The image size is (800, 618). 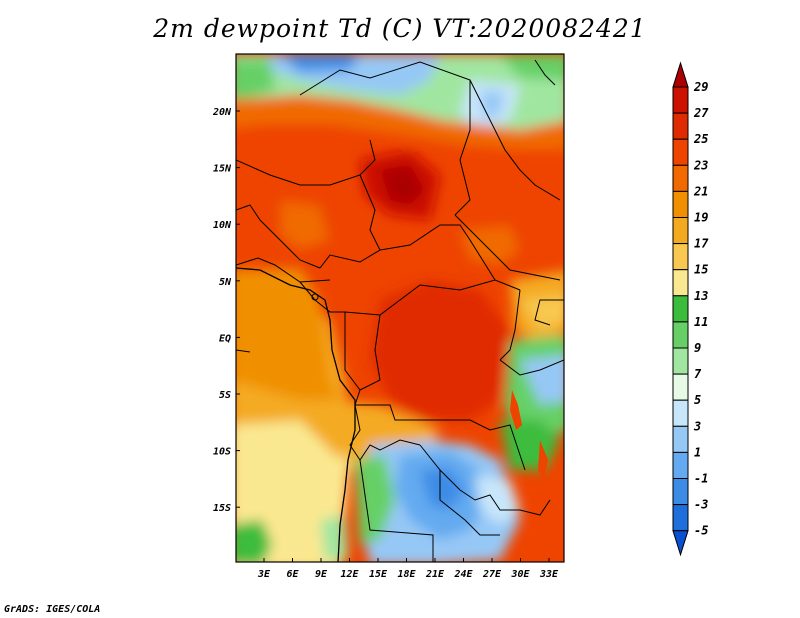 What do you see at coordinates (463, 574) in the screenshot?
I see `lon-label: 24E` at bounding box center [463, 574].